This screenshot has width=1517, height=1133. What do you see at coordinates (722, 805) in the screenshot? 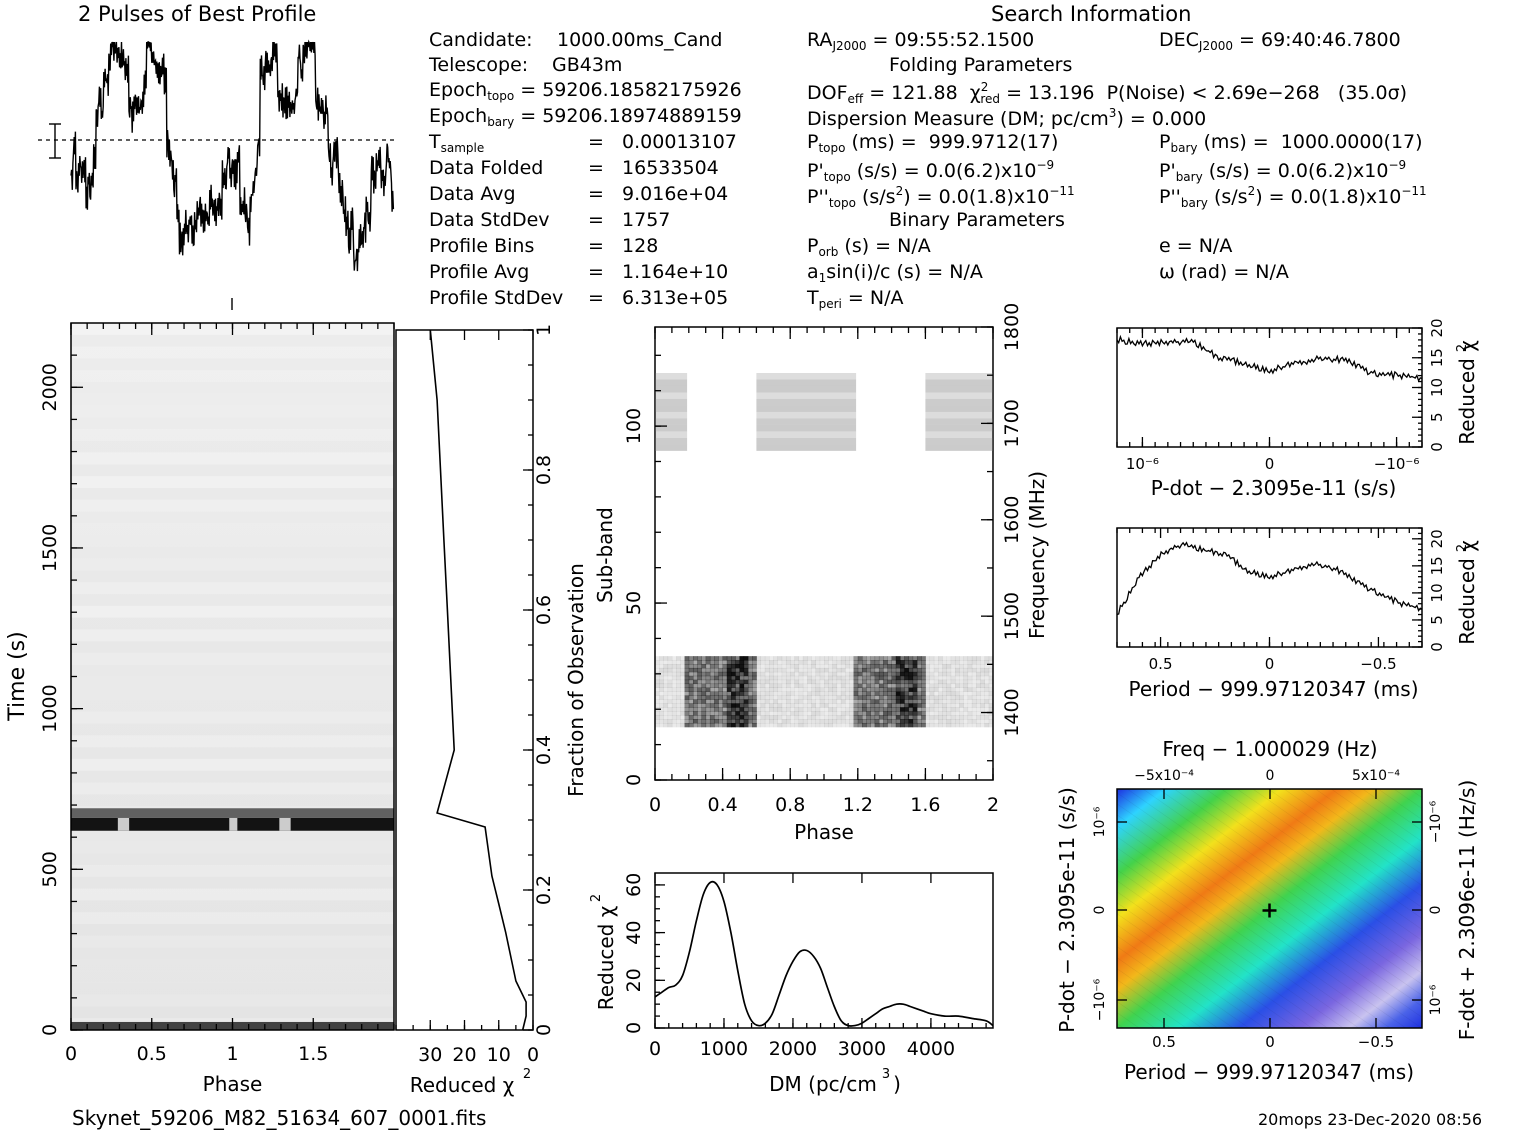
I see `x-tick-label: 0.4` at bounding box center [722, 805].